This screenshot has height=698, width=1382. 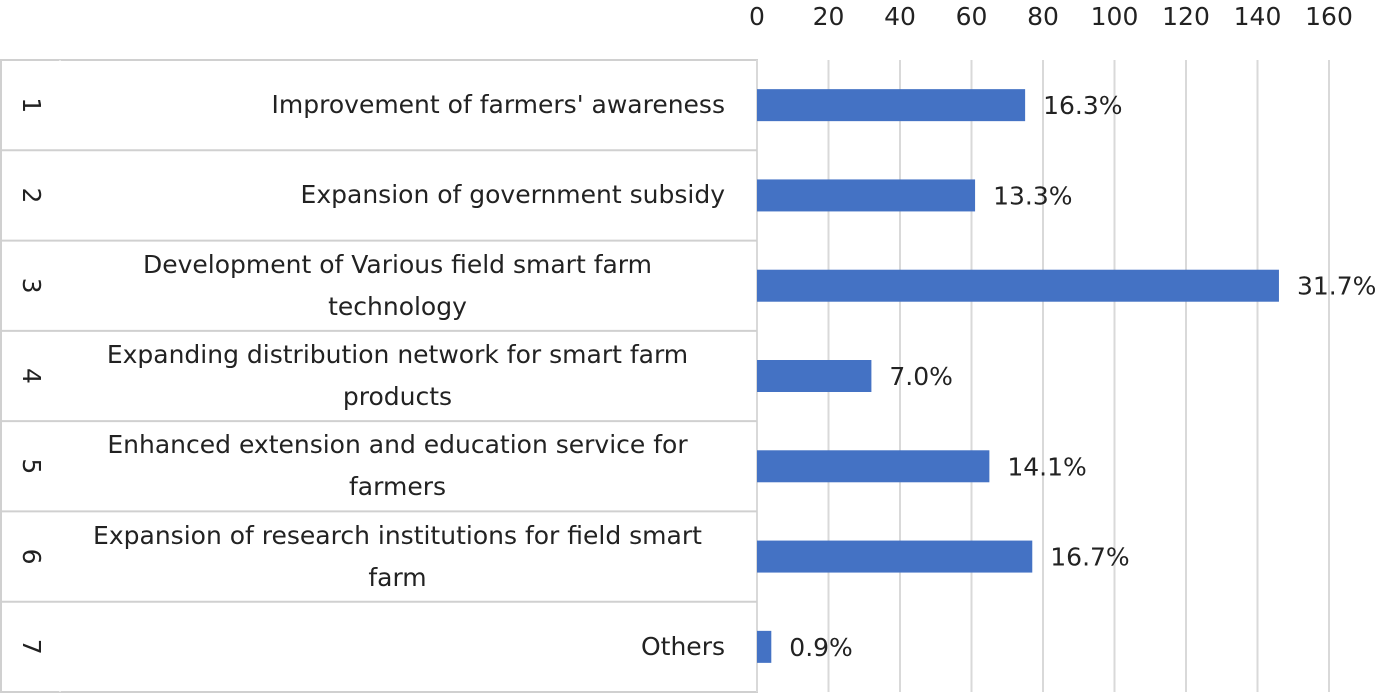 What do you see at coordinates (31, 286) in the screenshot?
I see `row-number: 3` at bounding box center [31, 286].